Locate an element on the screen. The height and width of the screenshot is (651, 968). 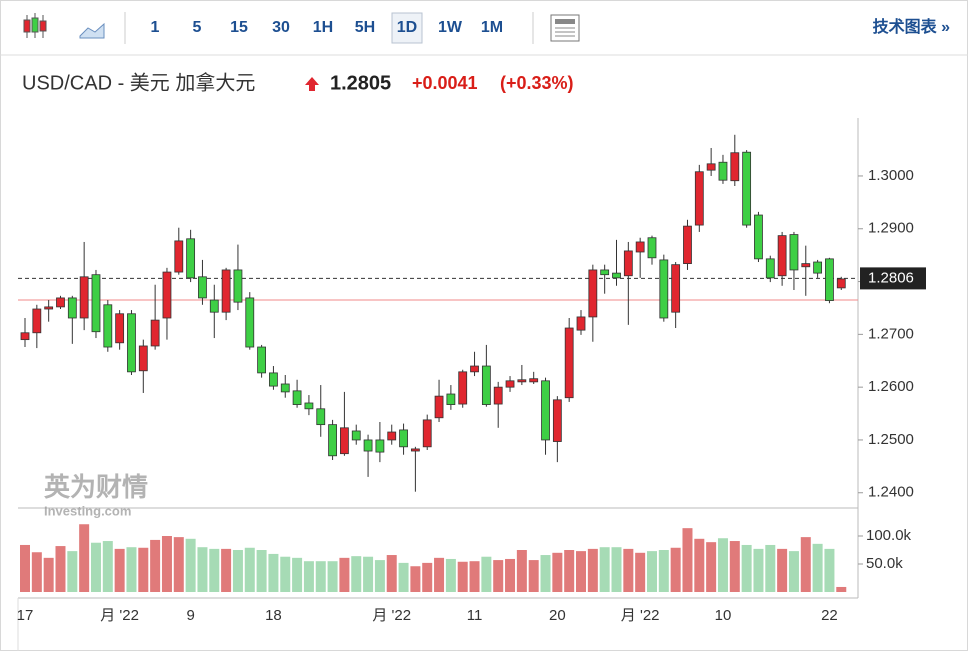
x-tick-label: 9 is located at coordinates (190, 615).